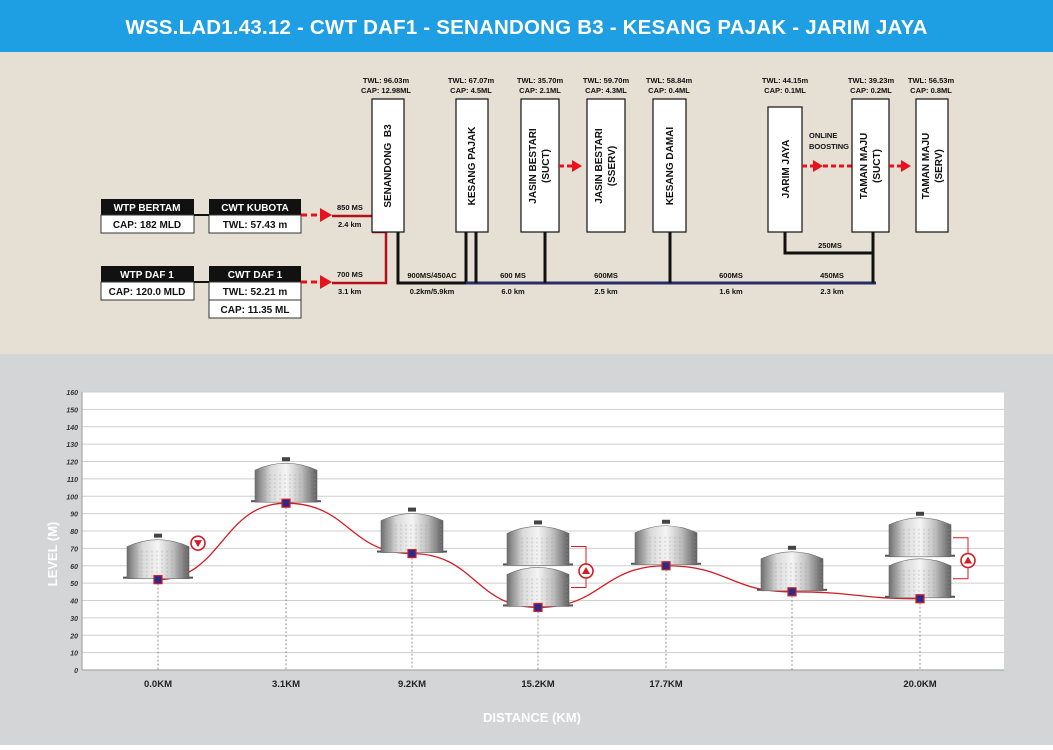 The height and width of the screenshot is (750, 1053). Describe the element at coordinates (52, 554) in the screenshot. I see `y-axis-label: LEVEL (M)` at that location.